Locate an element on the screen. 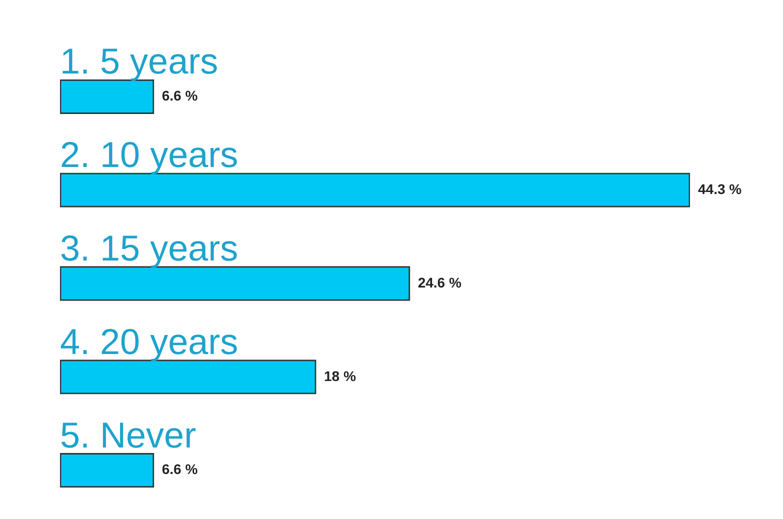  data-label: 24.6 % is located at coordinates (440, 282).